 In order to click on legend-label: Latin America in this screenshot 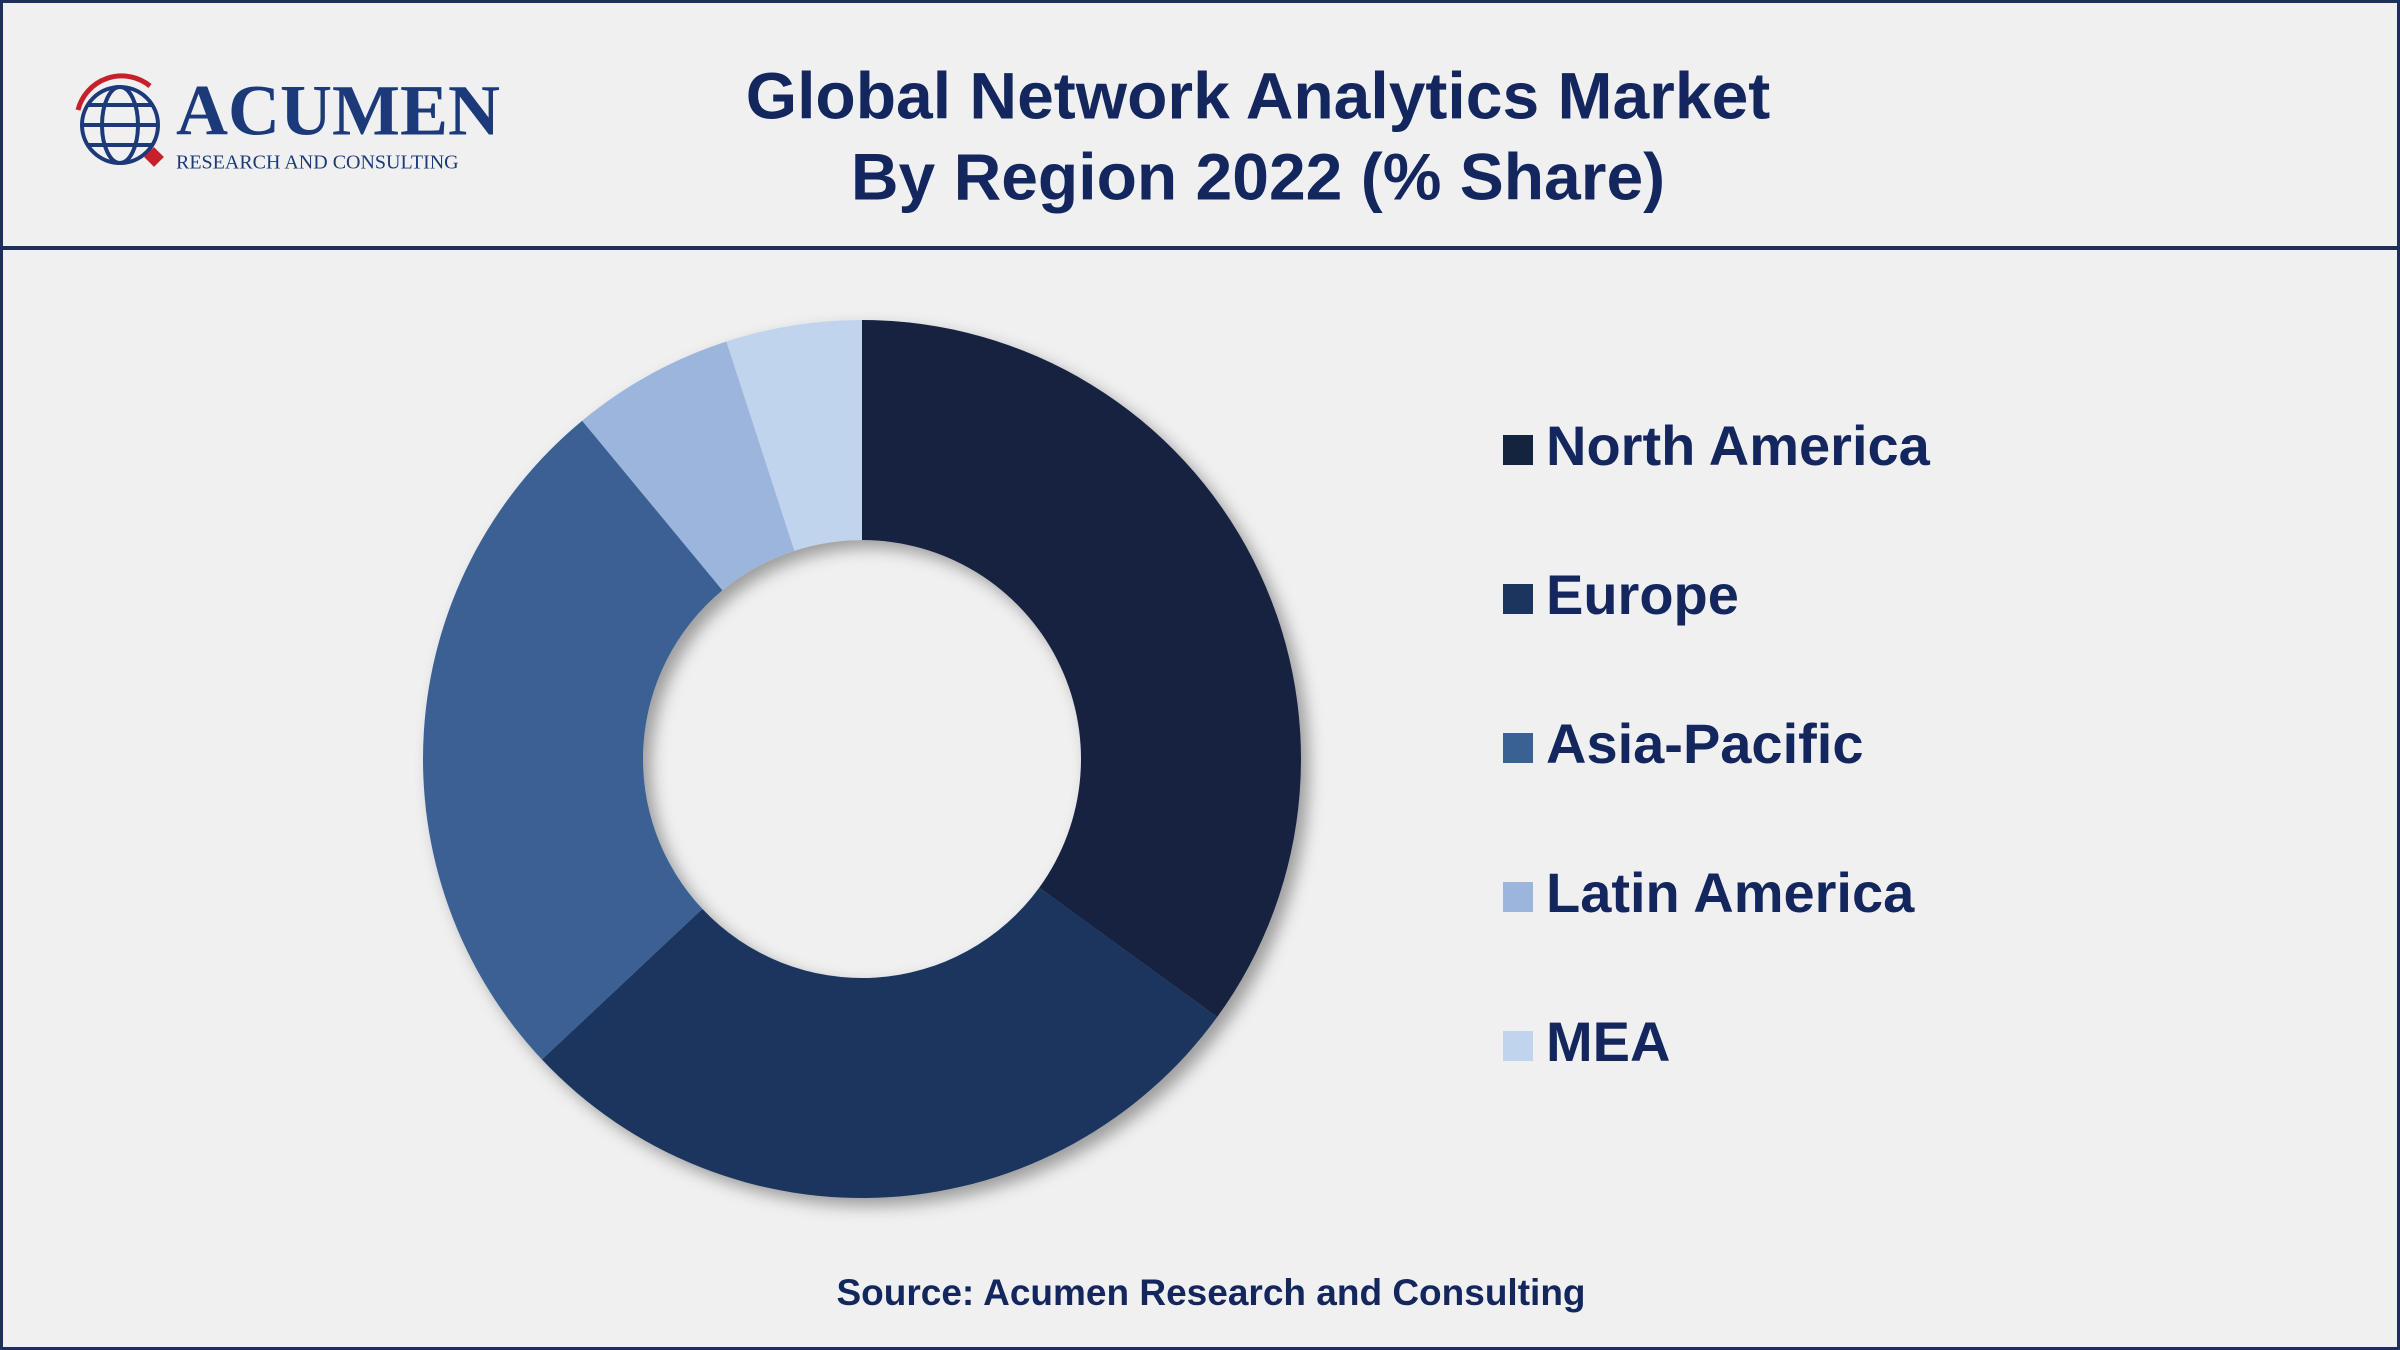, I will do `click(1730, 892)`.